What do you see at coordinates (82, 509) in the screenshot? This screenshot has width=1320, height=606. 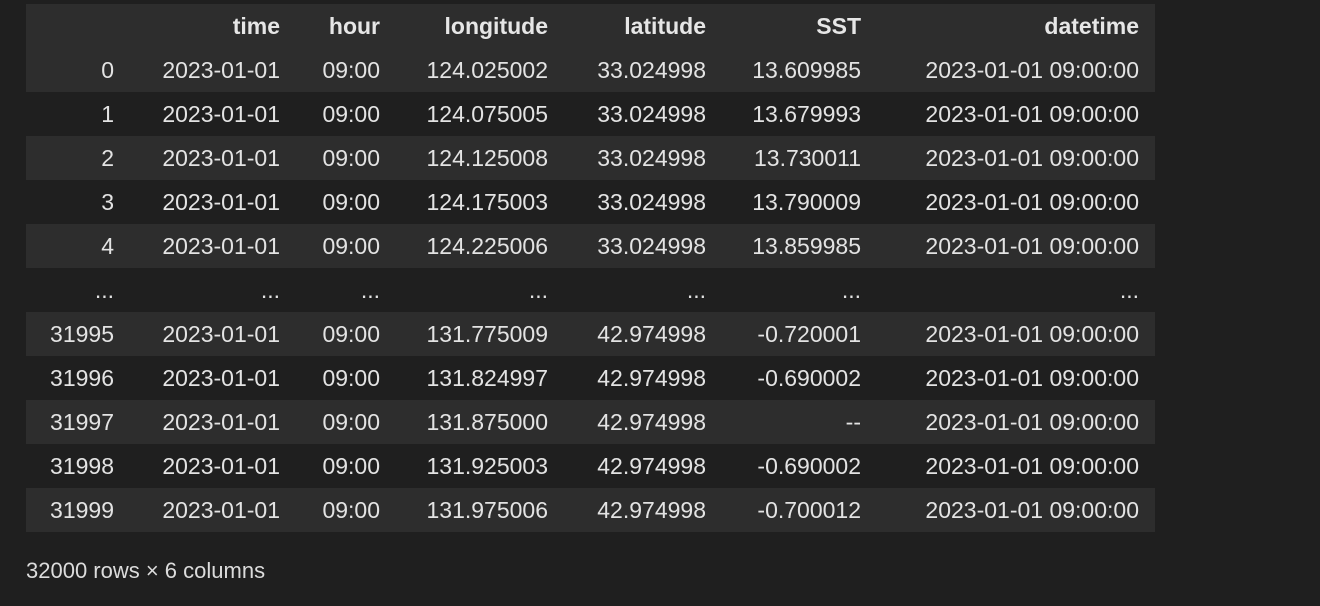 I see `row-index: 31999` at bounding box center [82, 509].